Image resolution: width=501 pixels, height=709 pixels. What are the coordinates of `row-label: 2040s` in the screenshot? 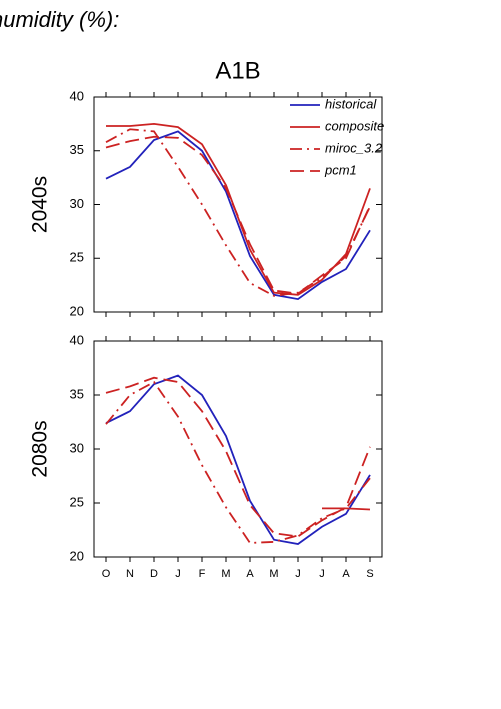 It's located at (40, 204).